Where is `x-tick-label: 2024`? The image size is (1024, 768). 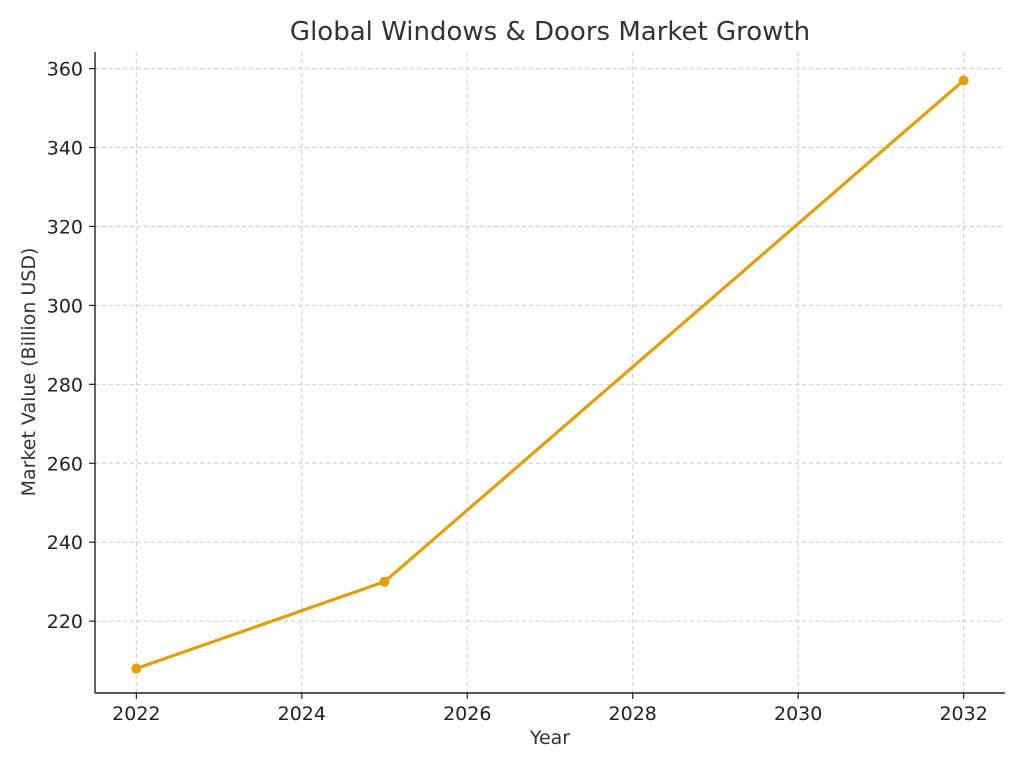 x-tick-label: 2024 is located at coordinates (302, 714).